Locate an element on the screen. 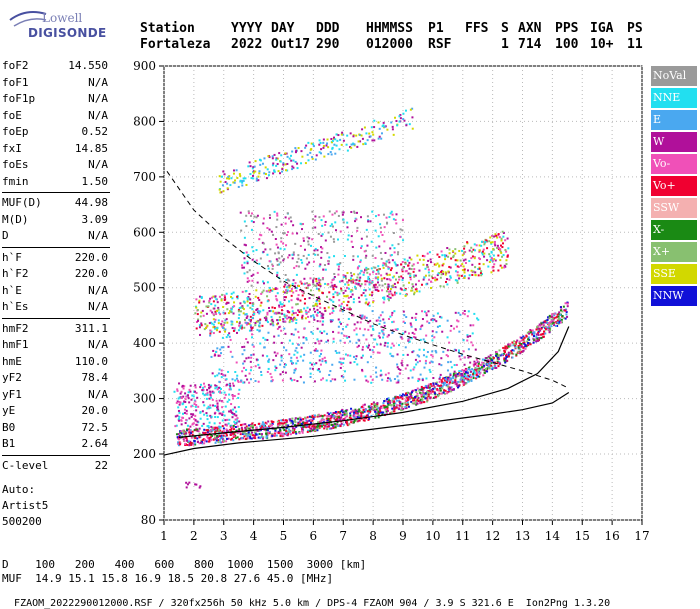 Image resolution: width=700 pixels, height=609 pixels. logo-swoosh-icon is located at coordinates (28, 19).